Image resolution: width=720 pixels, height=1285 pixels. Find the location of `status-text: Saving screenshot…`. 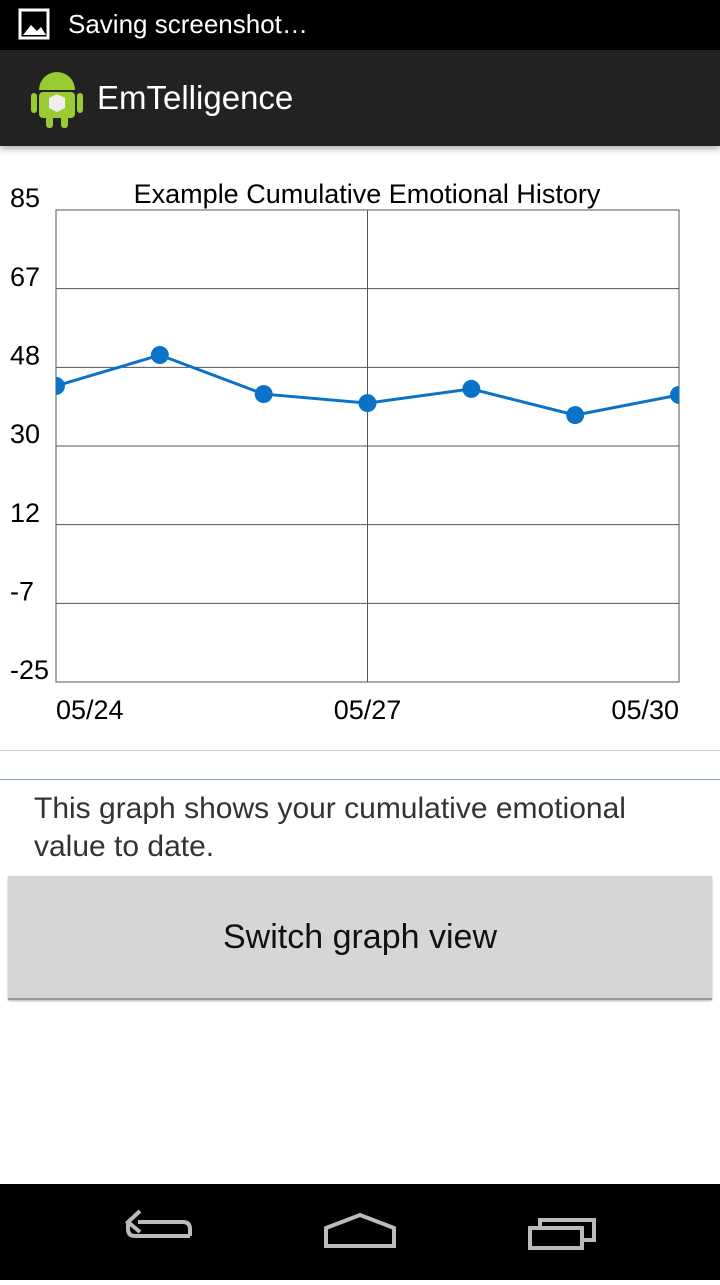

status-text: Saving screenshot… is located at coordinates (188, 24).